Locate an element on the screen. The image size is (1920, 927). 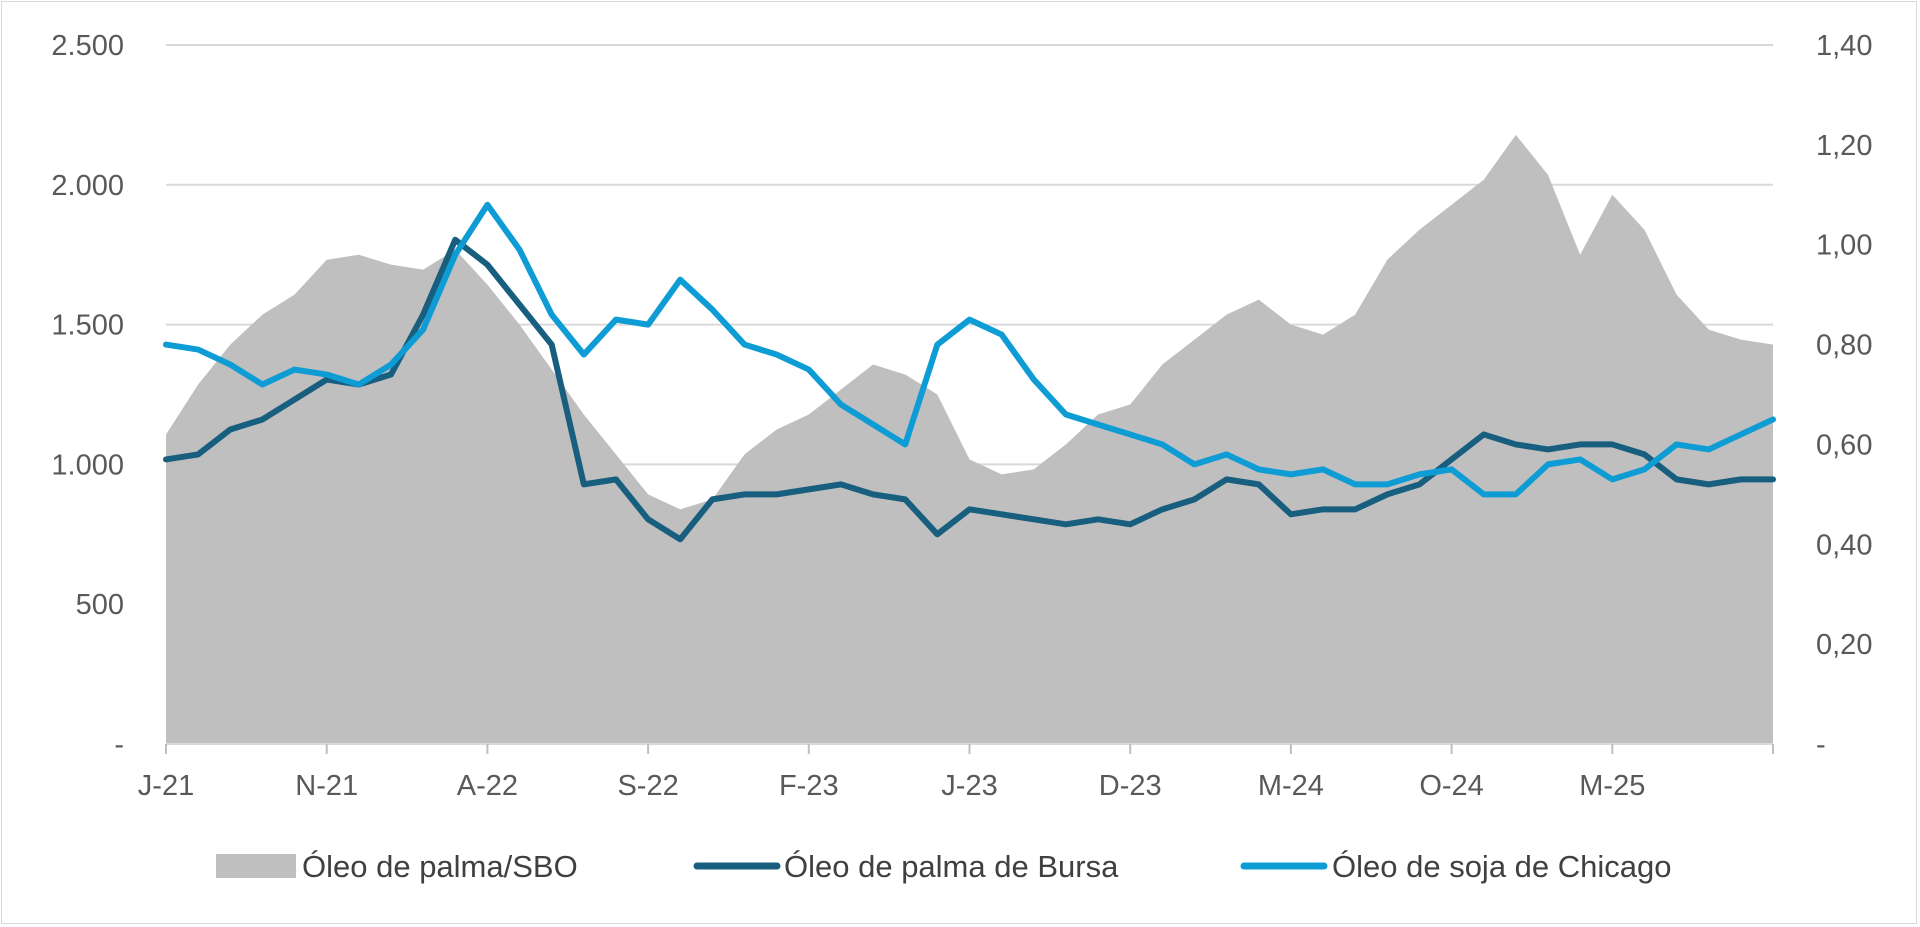
y-right-tick-label: 1,40 is located at coordinates (1844, 46).